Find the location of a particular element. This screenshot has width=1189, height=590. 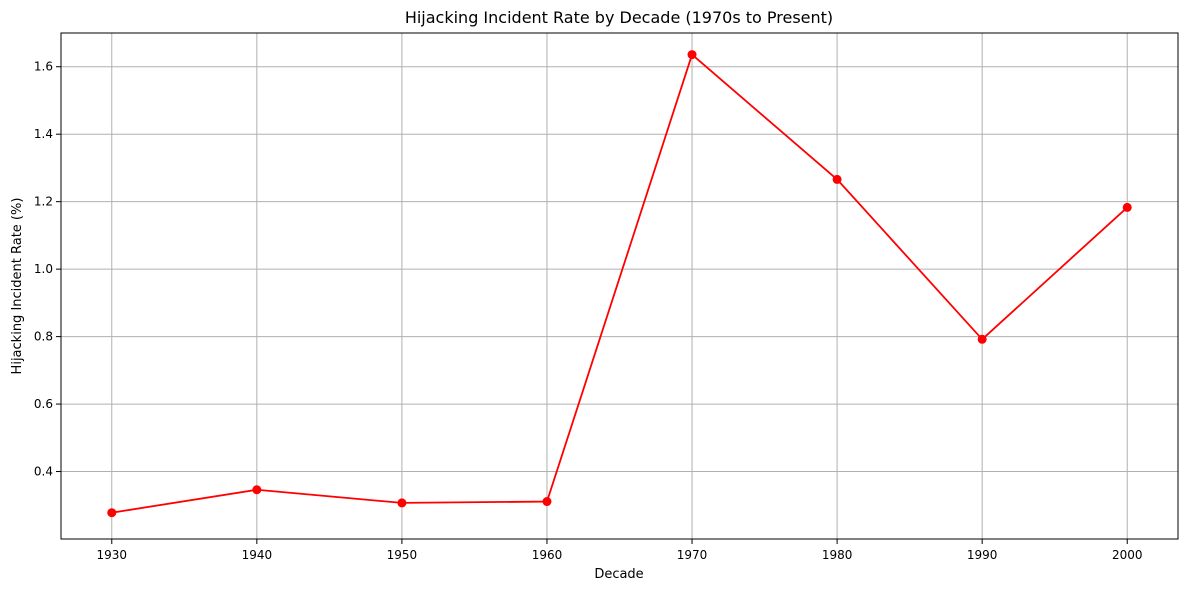

x-tick-label: 1990 is located at coordinates (982, 555).